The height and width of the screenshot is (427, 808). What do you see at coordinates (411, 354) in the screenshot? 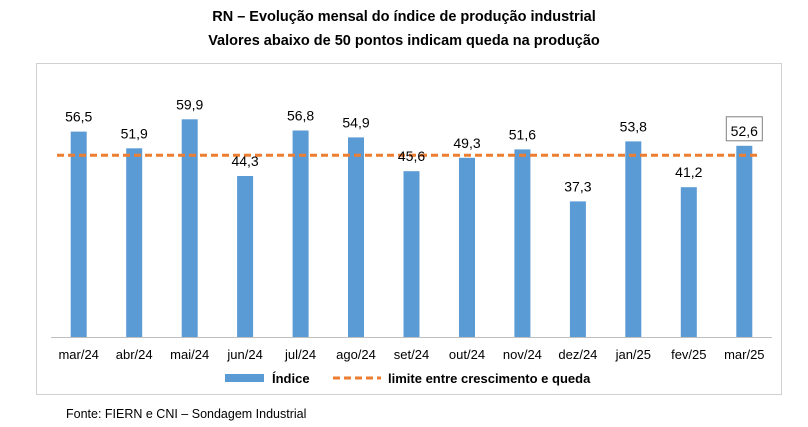
I see `x-tick-set-24: set/24` at bounding box center [411, 354].